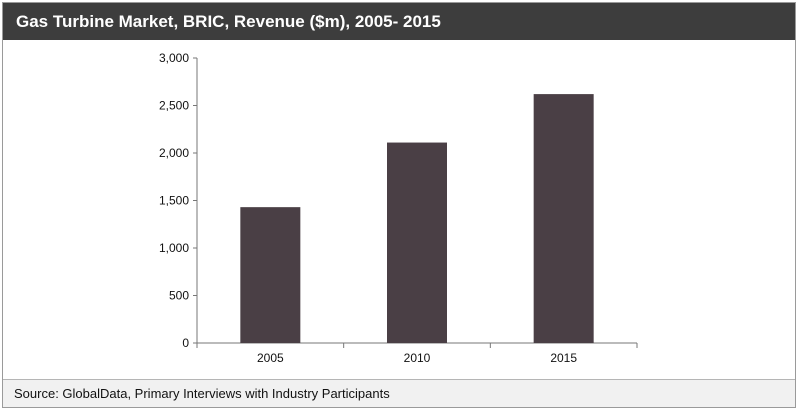  I want to click on y-tick-label: 500, so click(179, 296).